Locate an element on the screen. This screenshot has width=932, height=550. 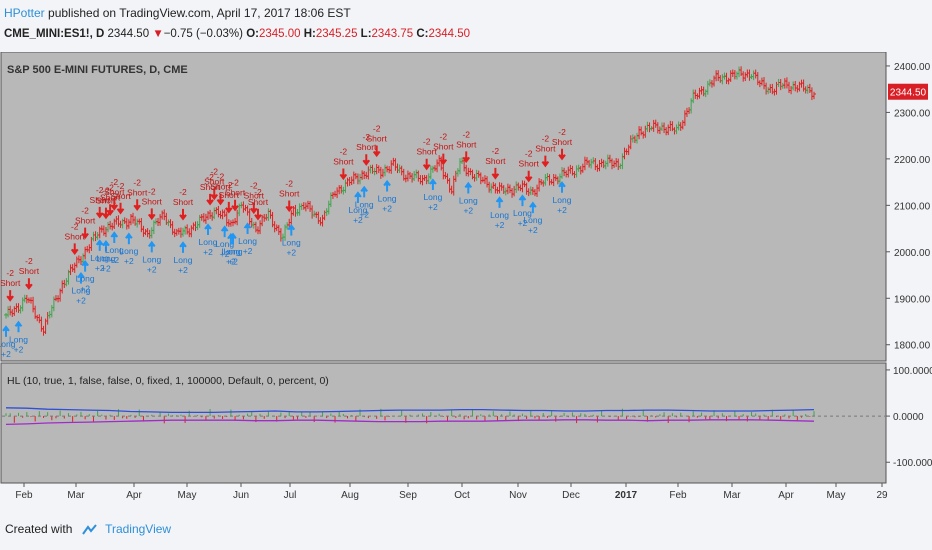
price-bar is located at coordinates (814, 95).